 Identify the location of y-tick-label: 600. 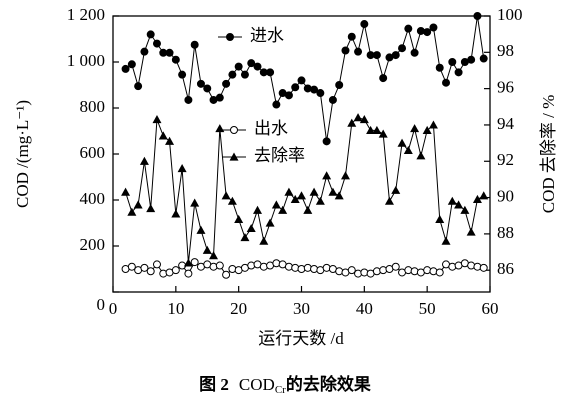
(93, 152).